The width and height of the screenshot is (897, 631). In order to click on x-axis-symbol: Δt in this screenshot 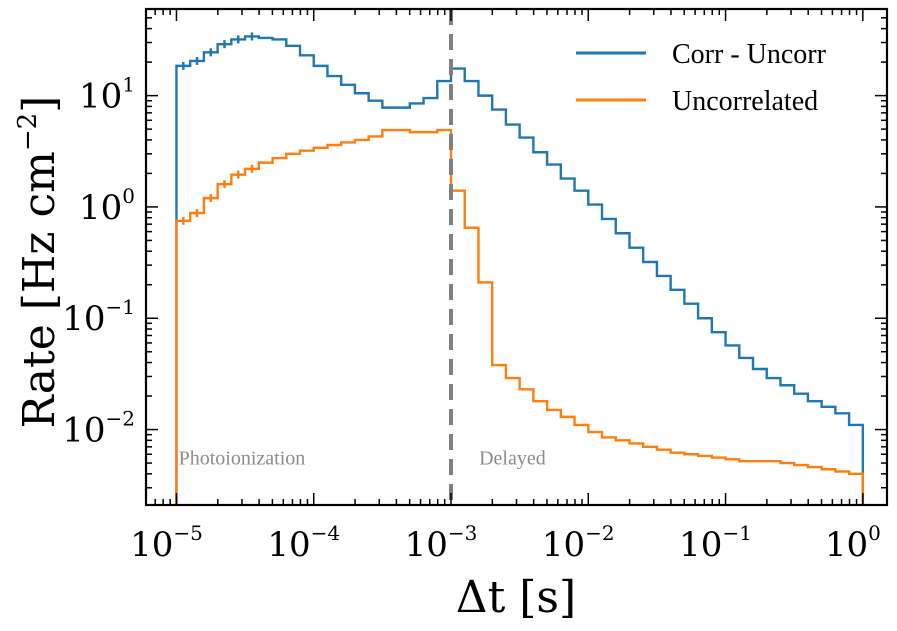, I will do `click(481, 597)`.